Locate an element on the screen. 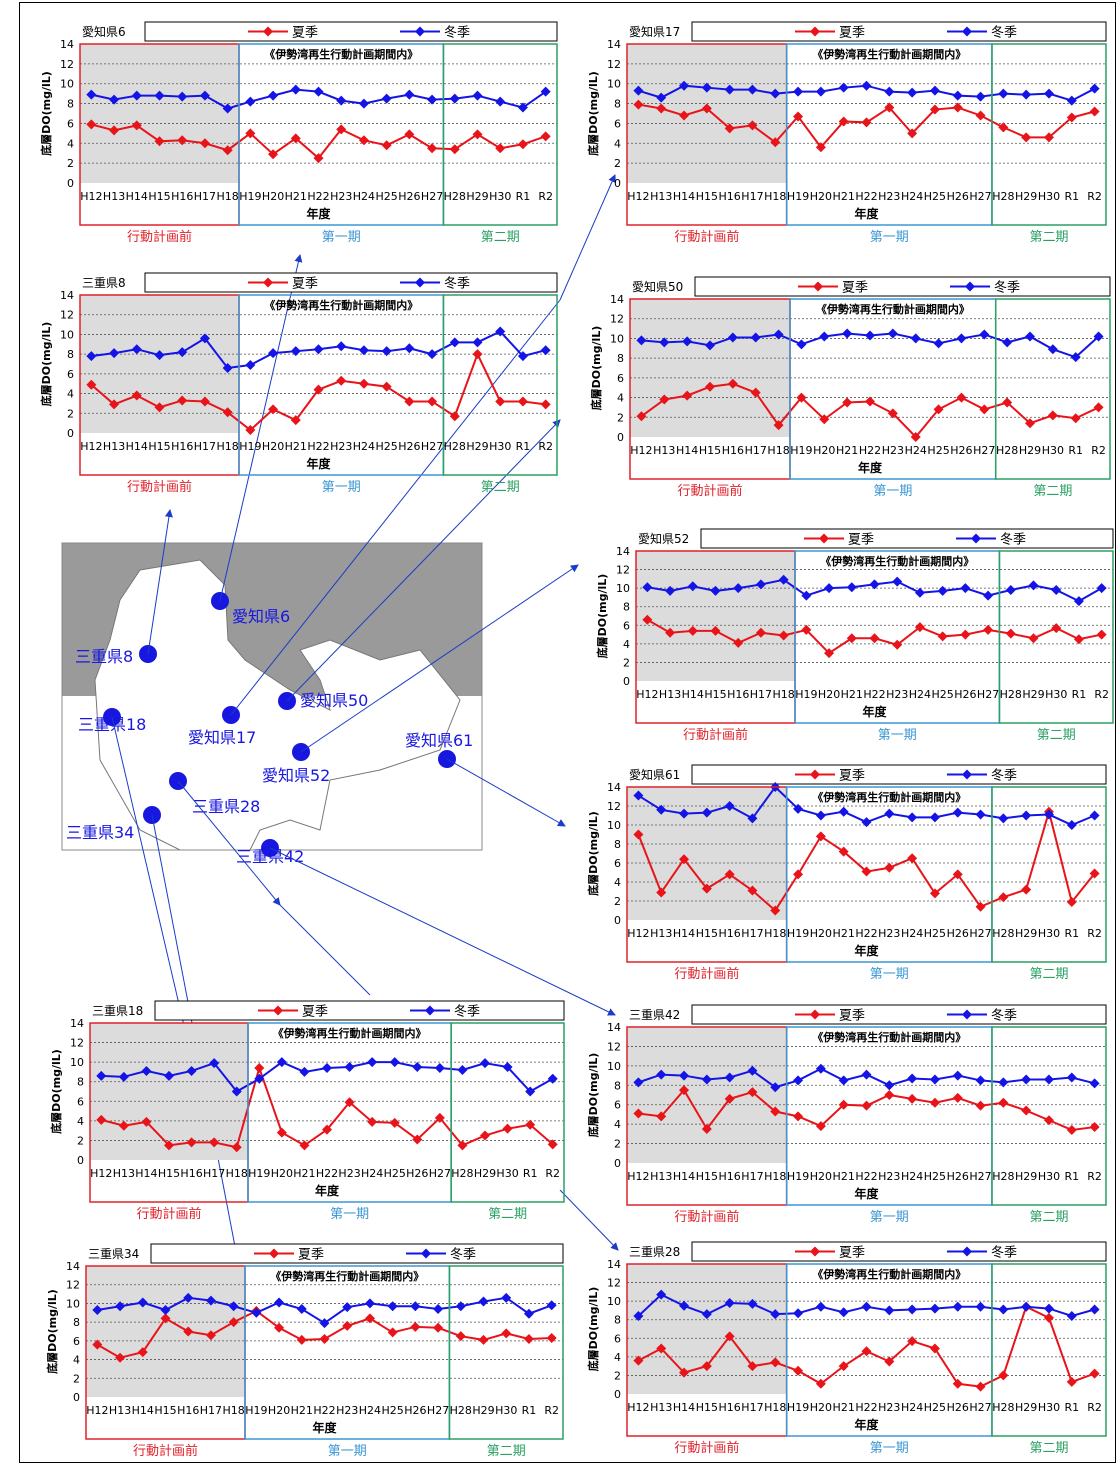 The width and height of the screenshot is (1119, 1467). period-label-pre: 行動計画前 is located at coordinates (168, 1214).